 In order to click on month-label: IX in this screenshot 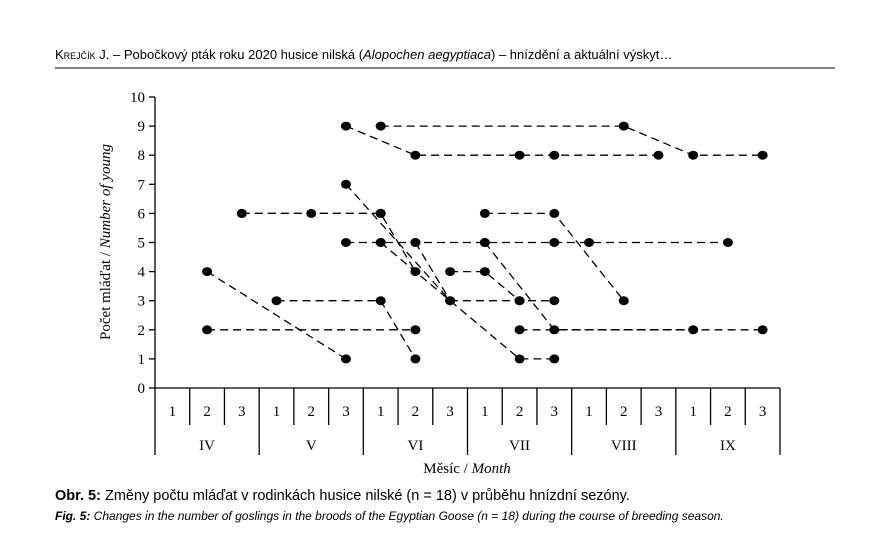, I will do `click(728, 446)`.